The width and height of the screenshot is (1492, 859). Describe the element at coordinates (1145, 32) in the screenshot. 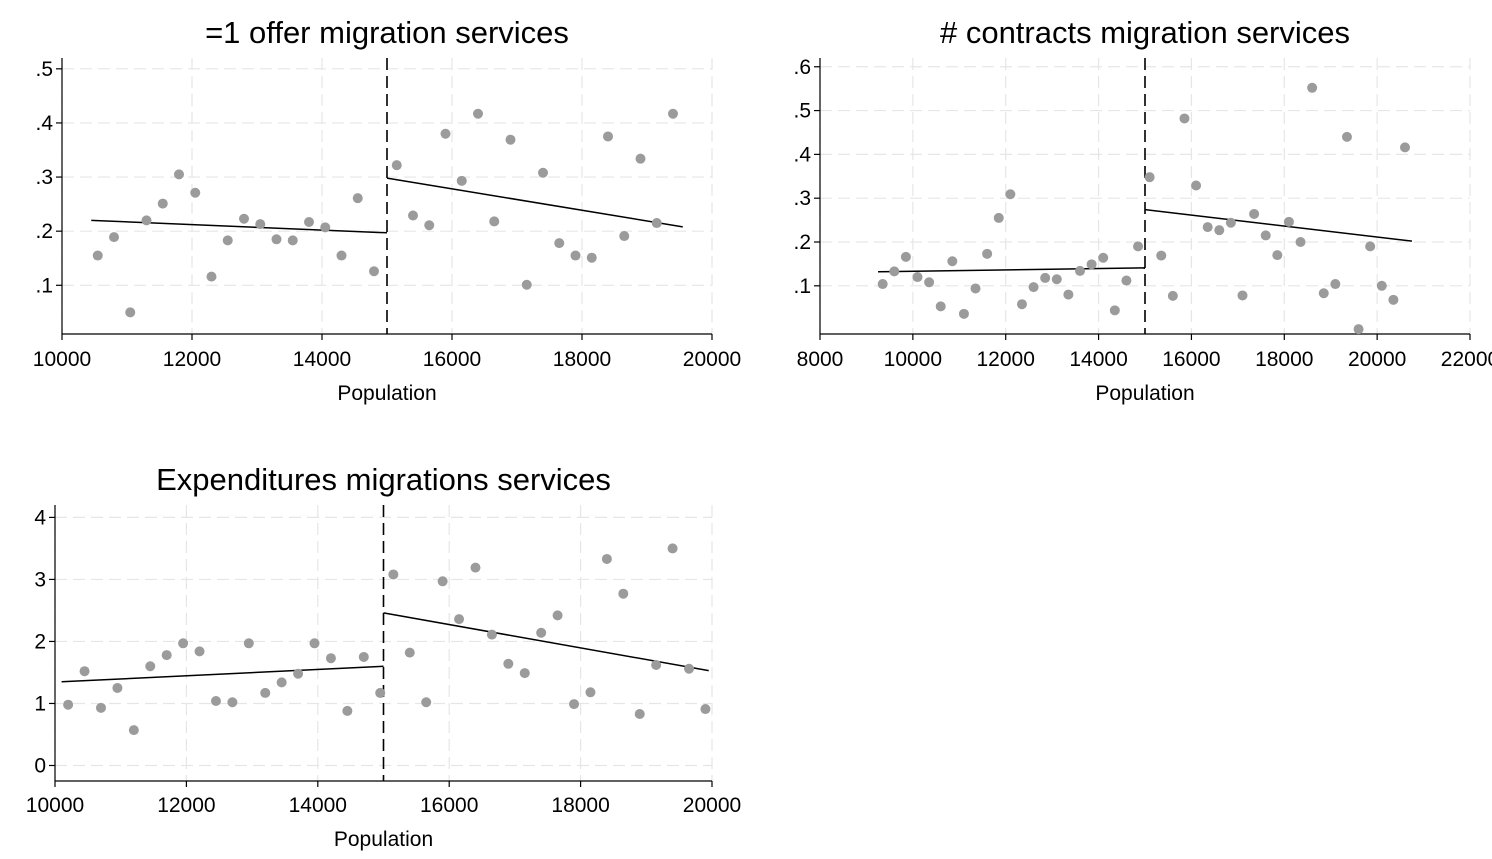

I see `chart-title: # contracts migration services` at that location.